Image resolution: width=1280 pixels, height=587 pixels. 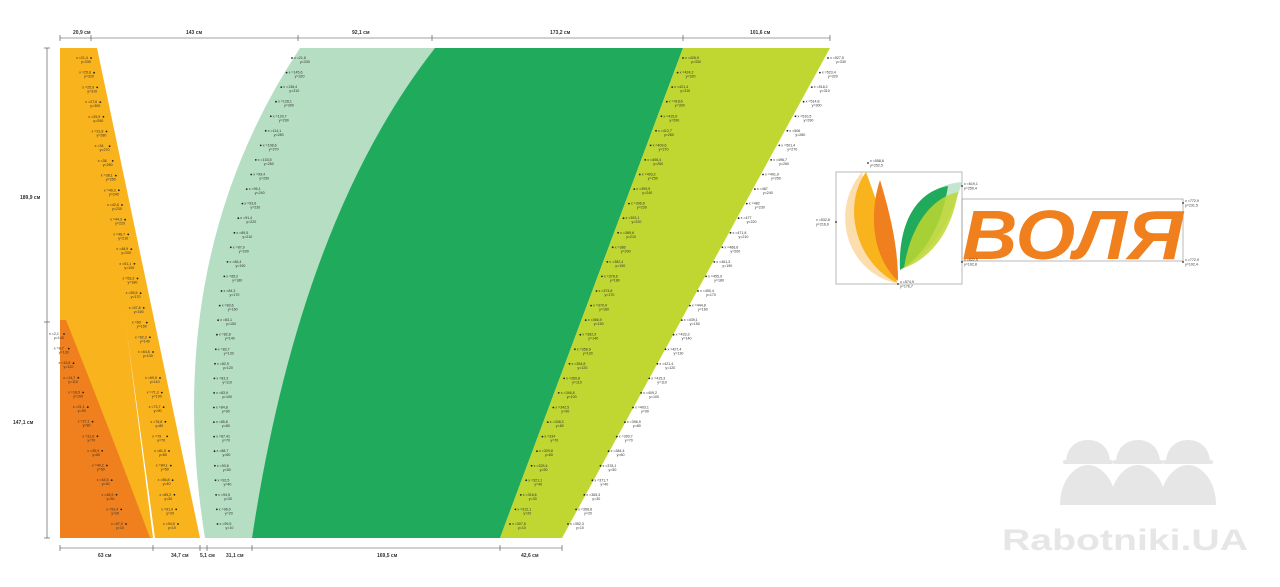 What do you see at coordinates (155, 382) in the screenshot?
I see `marker-y-label: y=110` at bounding box center [155, 382].